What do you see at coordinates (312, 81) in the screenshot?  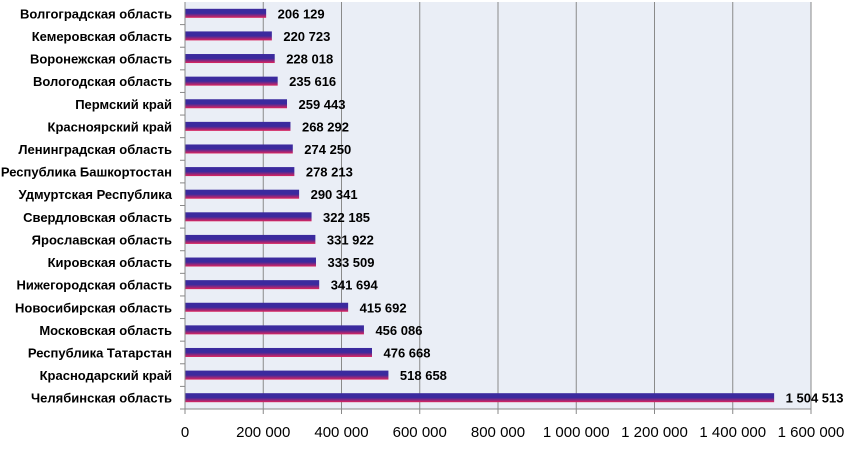 I see `value-label: 235 616` at bounding box center [312, 81].